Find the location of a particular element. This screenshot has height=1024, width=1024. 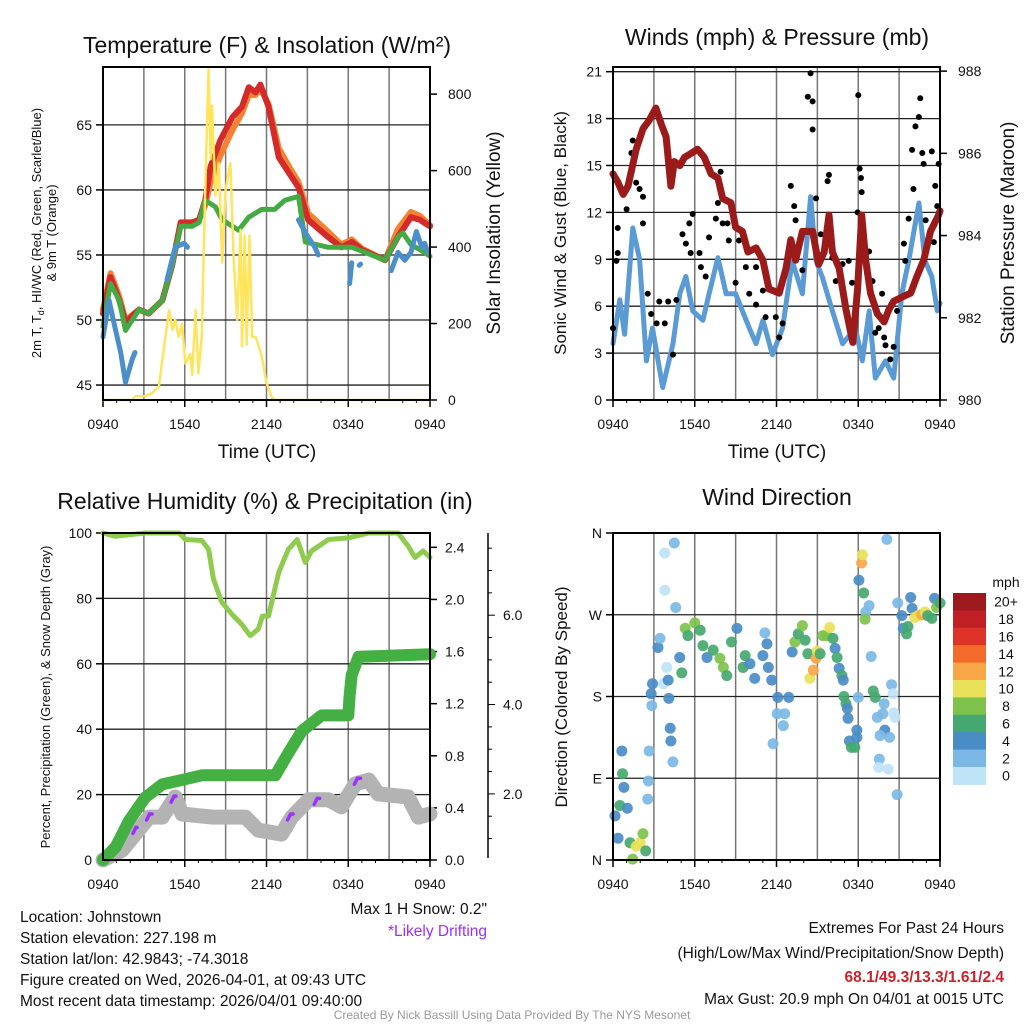

y-tick-label: 0 is located at coordinates (598, 400).